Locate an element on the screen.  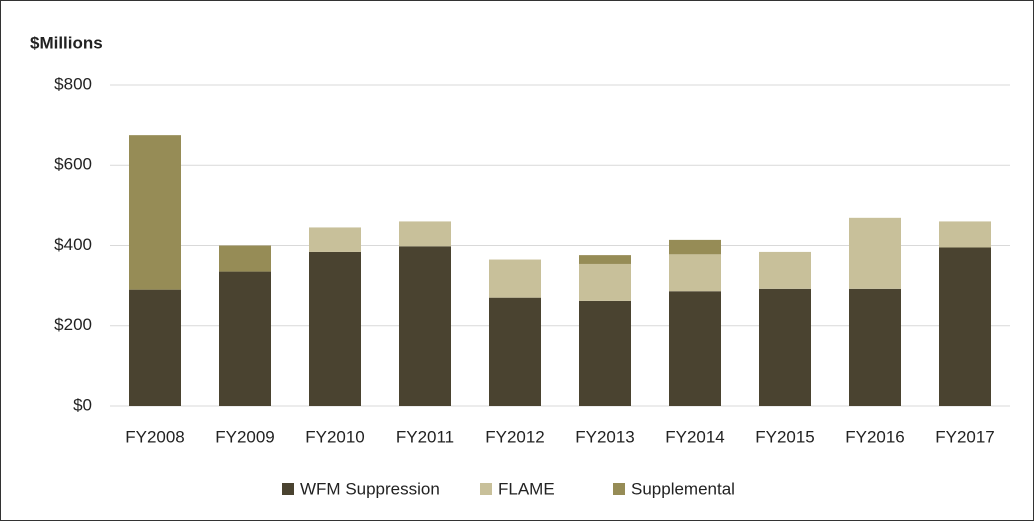
legend-label: Supplemental is located at coordinates (683, 488).